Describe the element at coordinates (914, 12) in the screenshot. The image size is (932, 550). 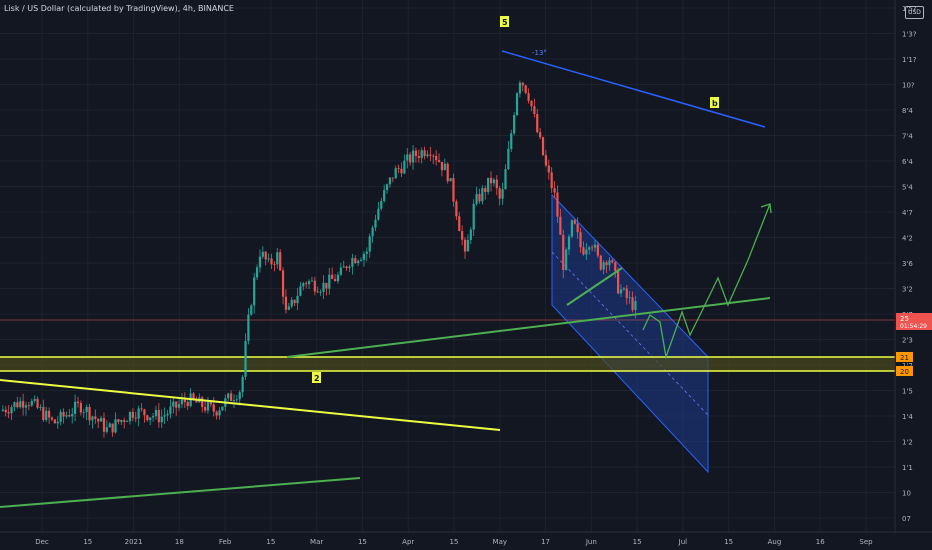
I see `currency-badge: USD` at that location.